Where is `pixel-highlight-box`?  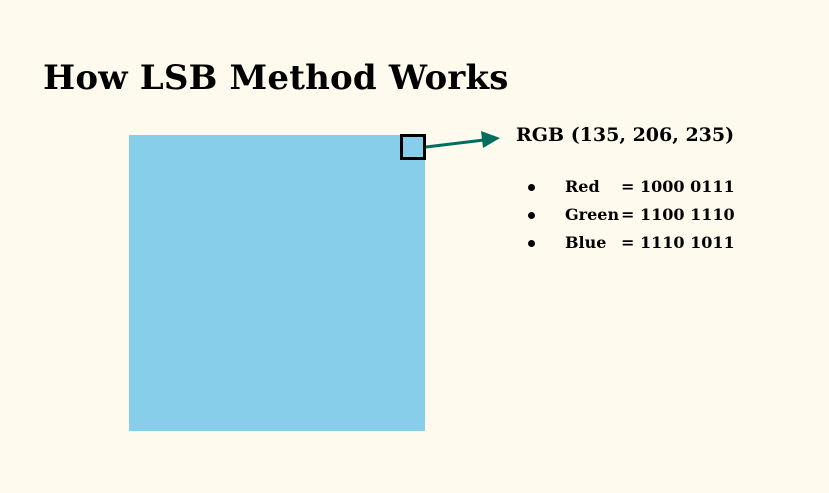 pixel-highlight-box is located at coordinates (413, 147).